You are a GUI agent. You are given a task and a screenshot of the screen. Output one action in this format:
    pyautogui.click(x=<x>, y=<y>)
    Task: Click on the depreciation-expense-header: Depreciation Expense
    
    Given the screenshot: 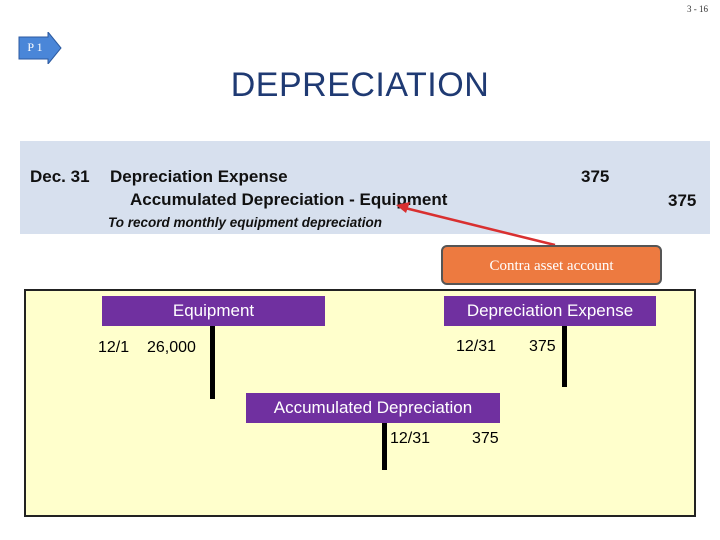 What is the action you would take?
    pyautogui.click(x=550, y=311)
    